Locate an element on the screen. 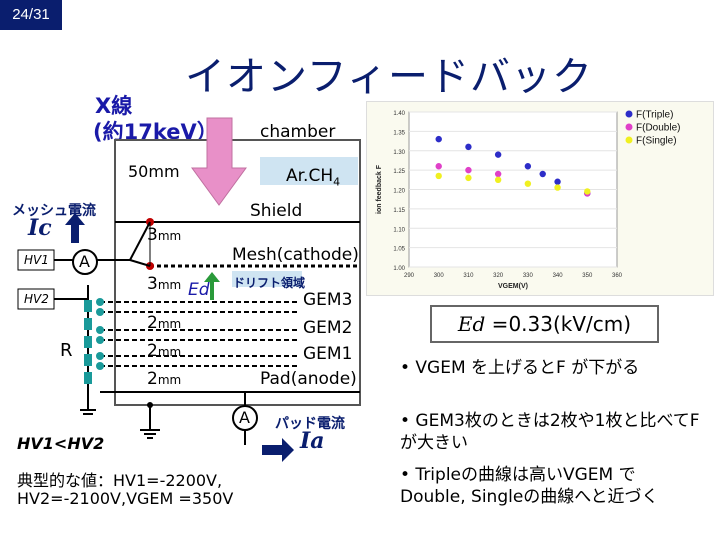 This screenshot has width=720, height=540. mesh-ammeter is located at coordinates (85, 262).